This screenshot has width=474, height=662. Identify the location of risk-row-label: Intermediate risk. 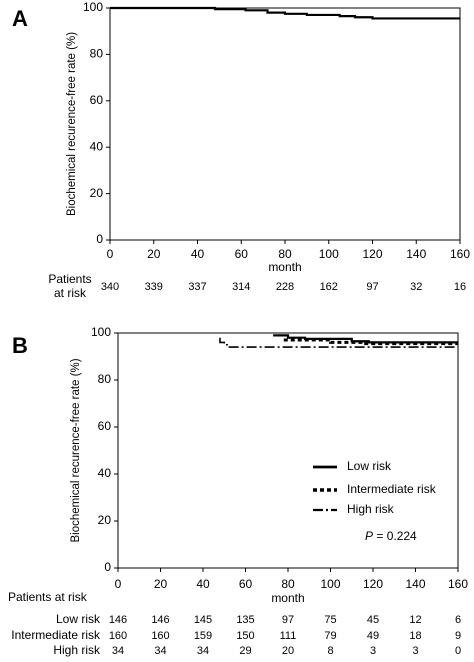
(56, 635).